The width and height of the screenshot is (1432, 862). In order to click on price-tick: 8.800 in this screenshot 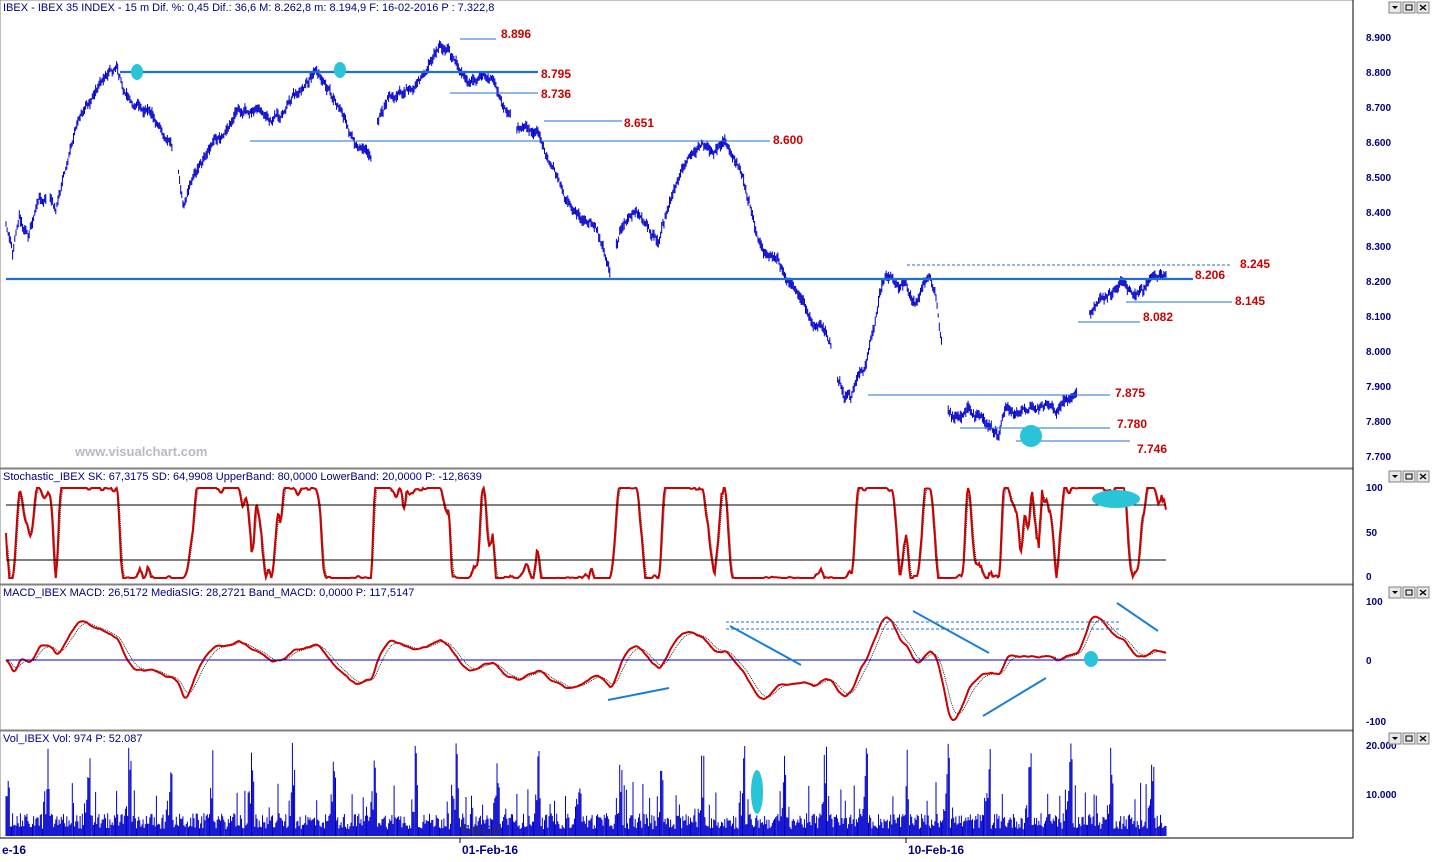, I will do `click(1378, 73)`.